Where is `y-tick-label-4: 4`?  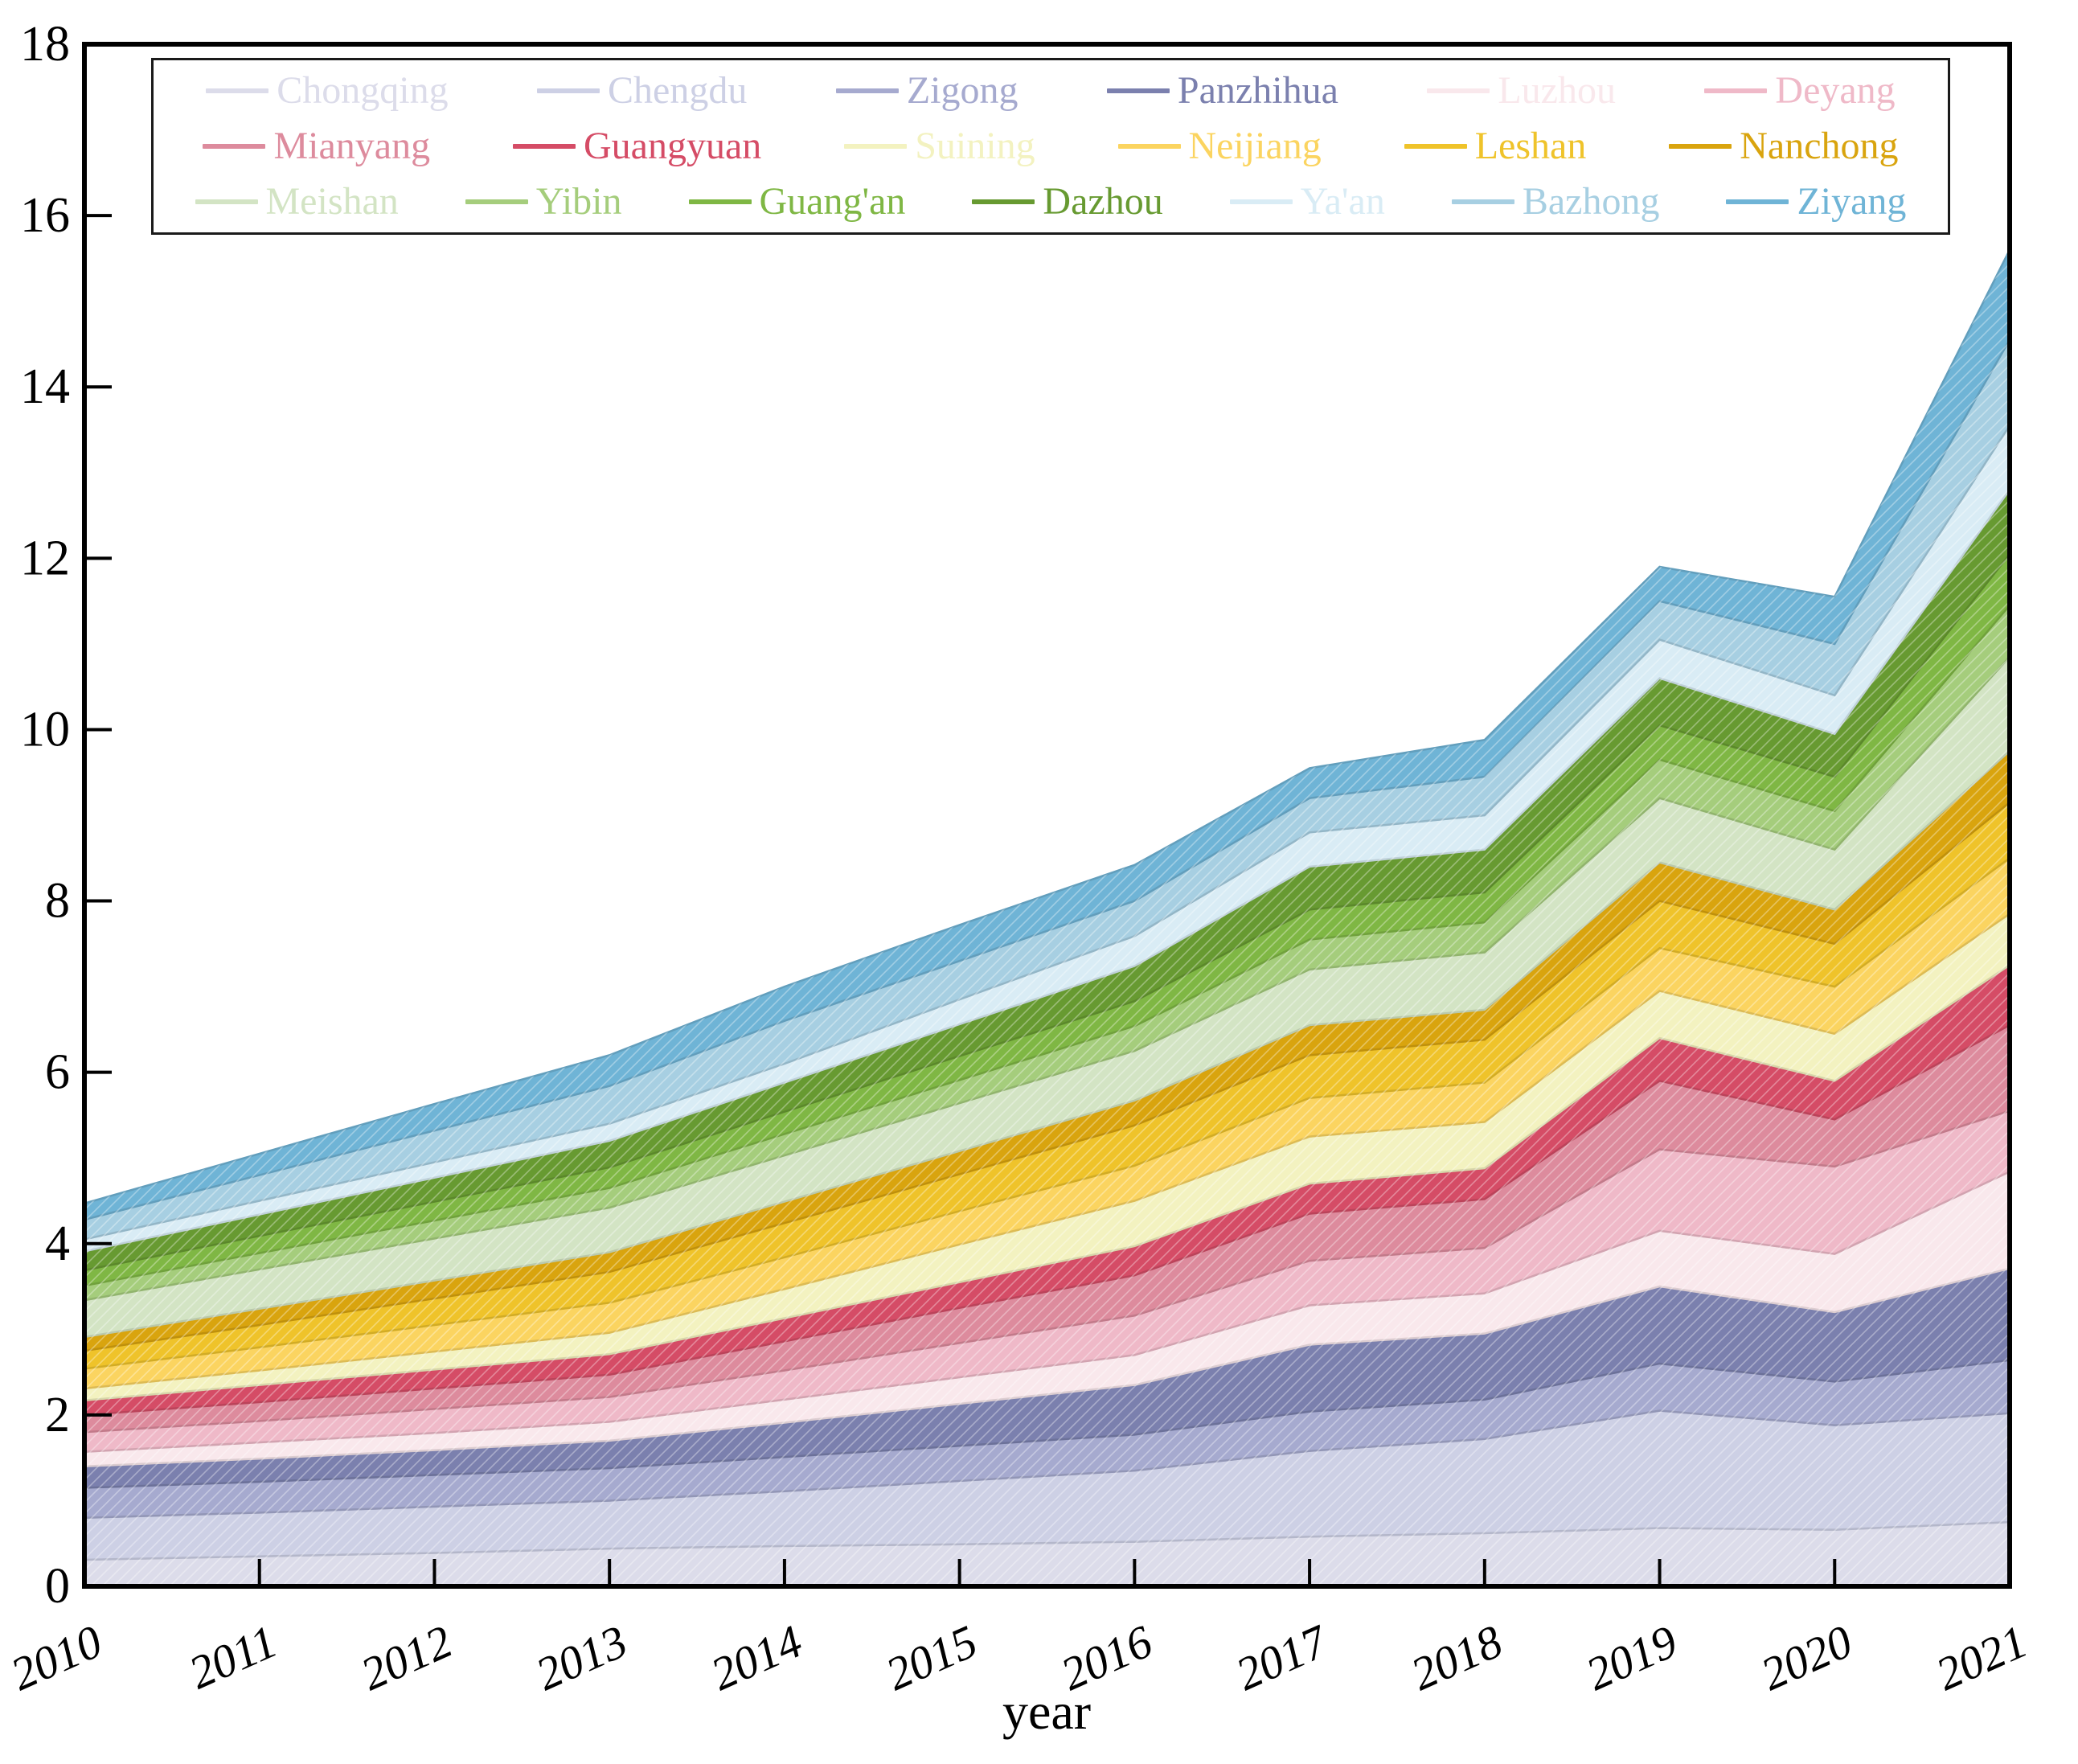
y-tick-label-4: 4 is located at coordinates (57, 1243).